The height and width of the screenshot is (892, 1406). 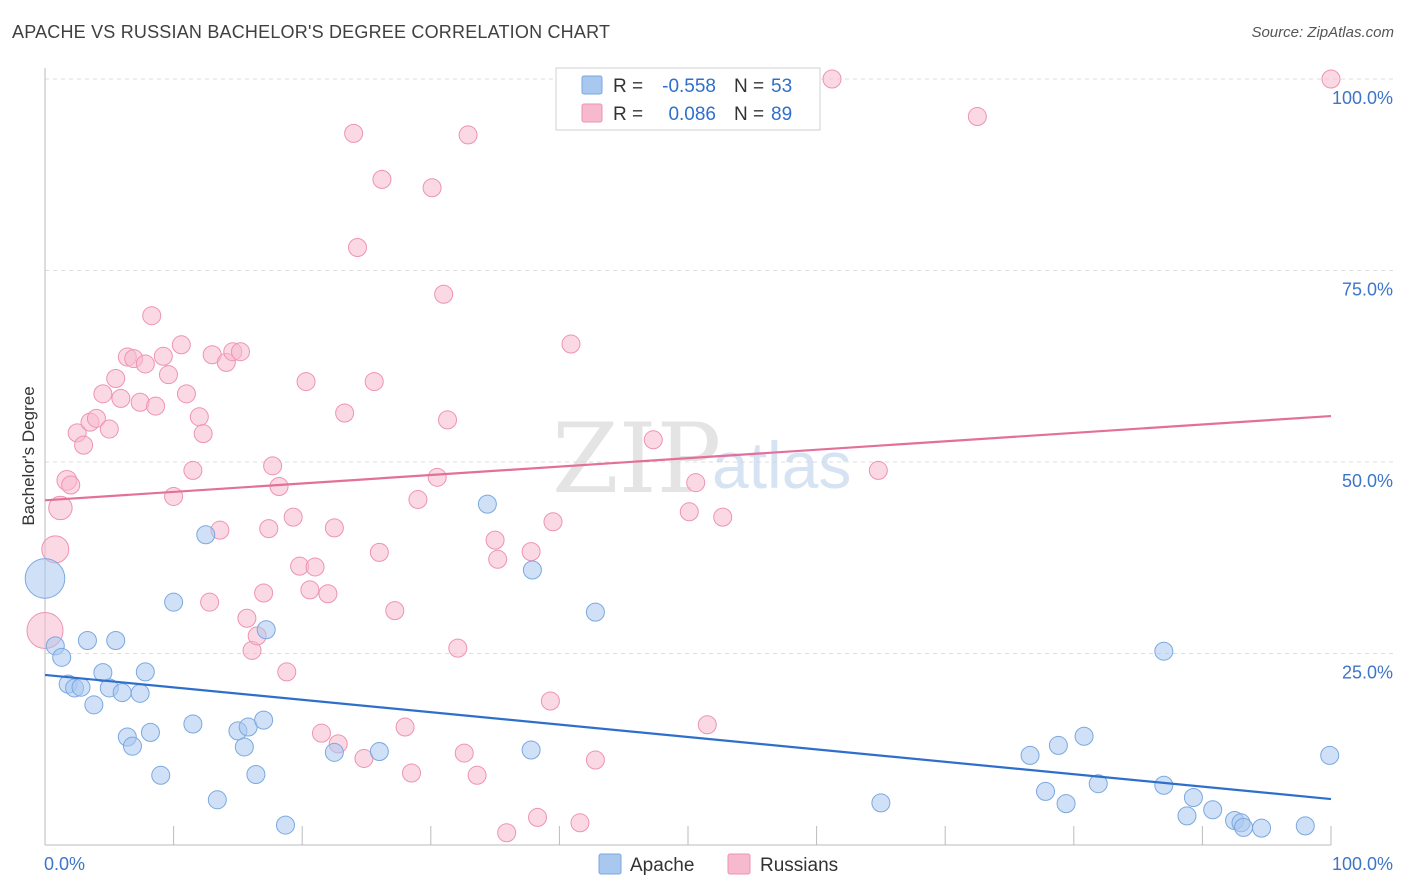 I want to click on apache-r-label: R =, so click(x=628, y=86).